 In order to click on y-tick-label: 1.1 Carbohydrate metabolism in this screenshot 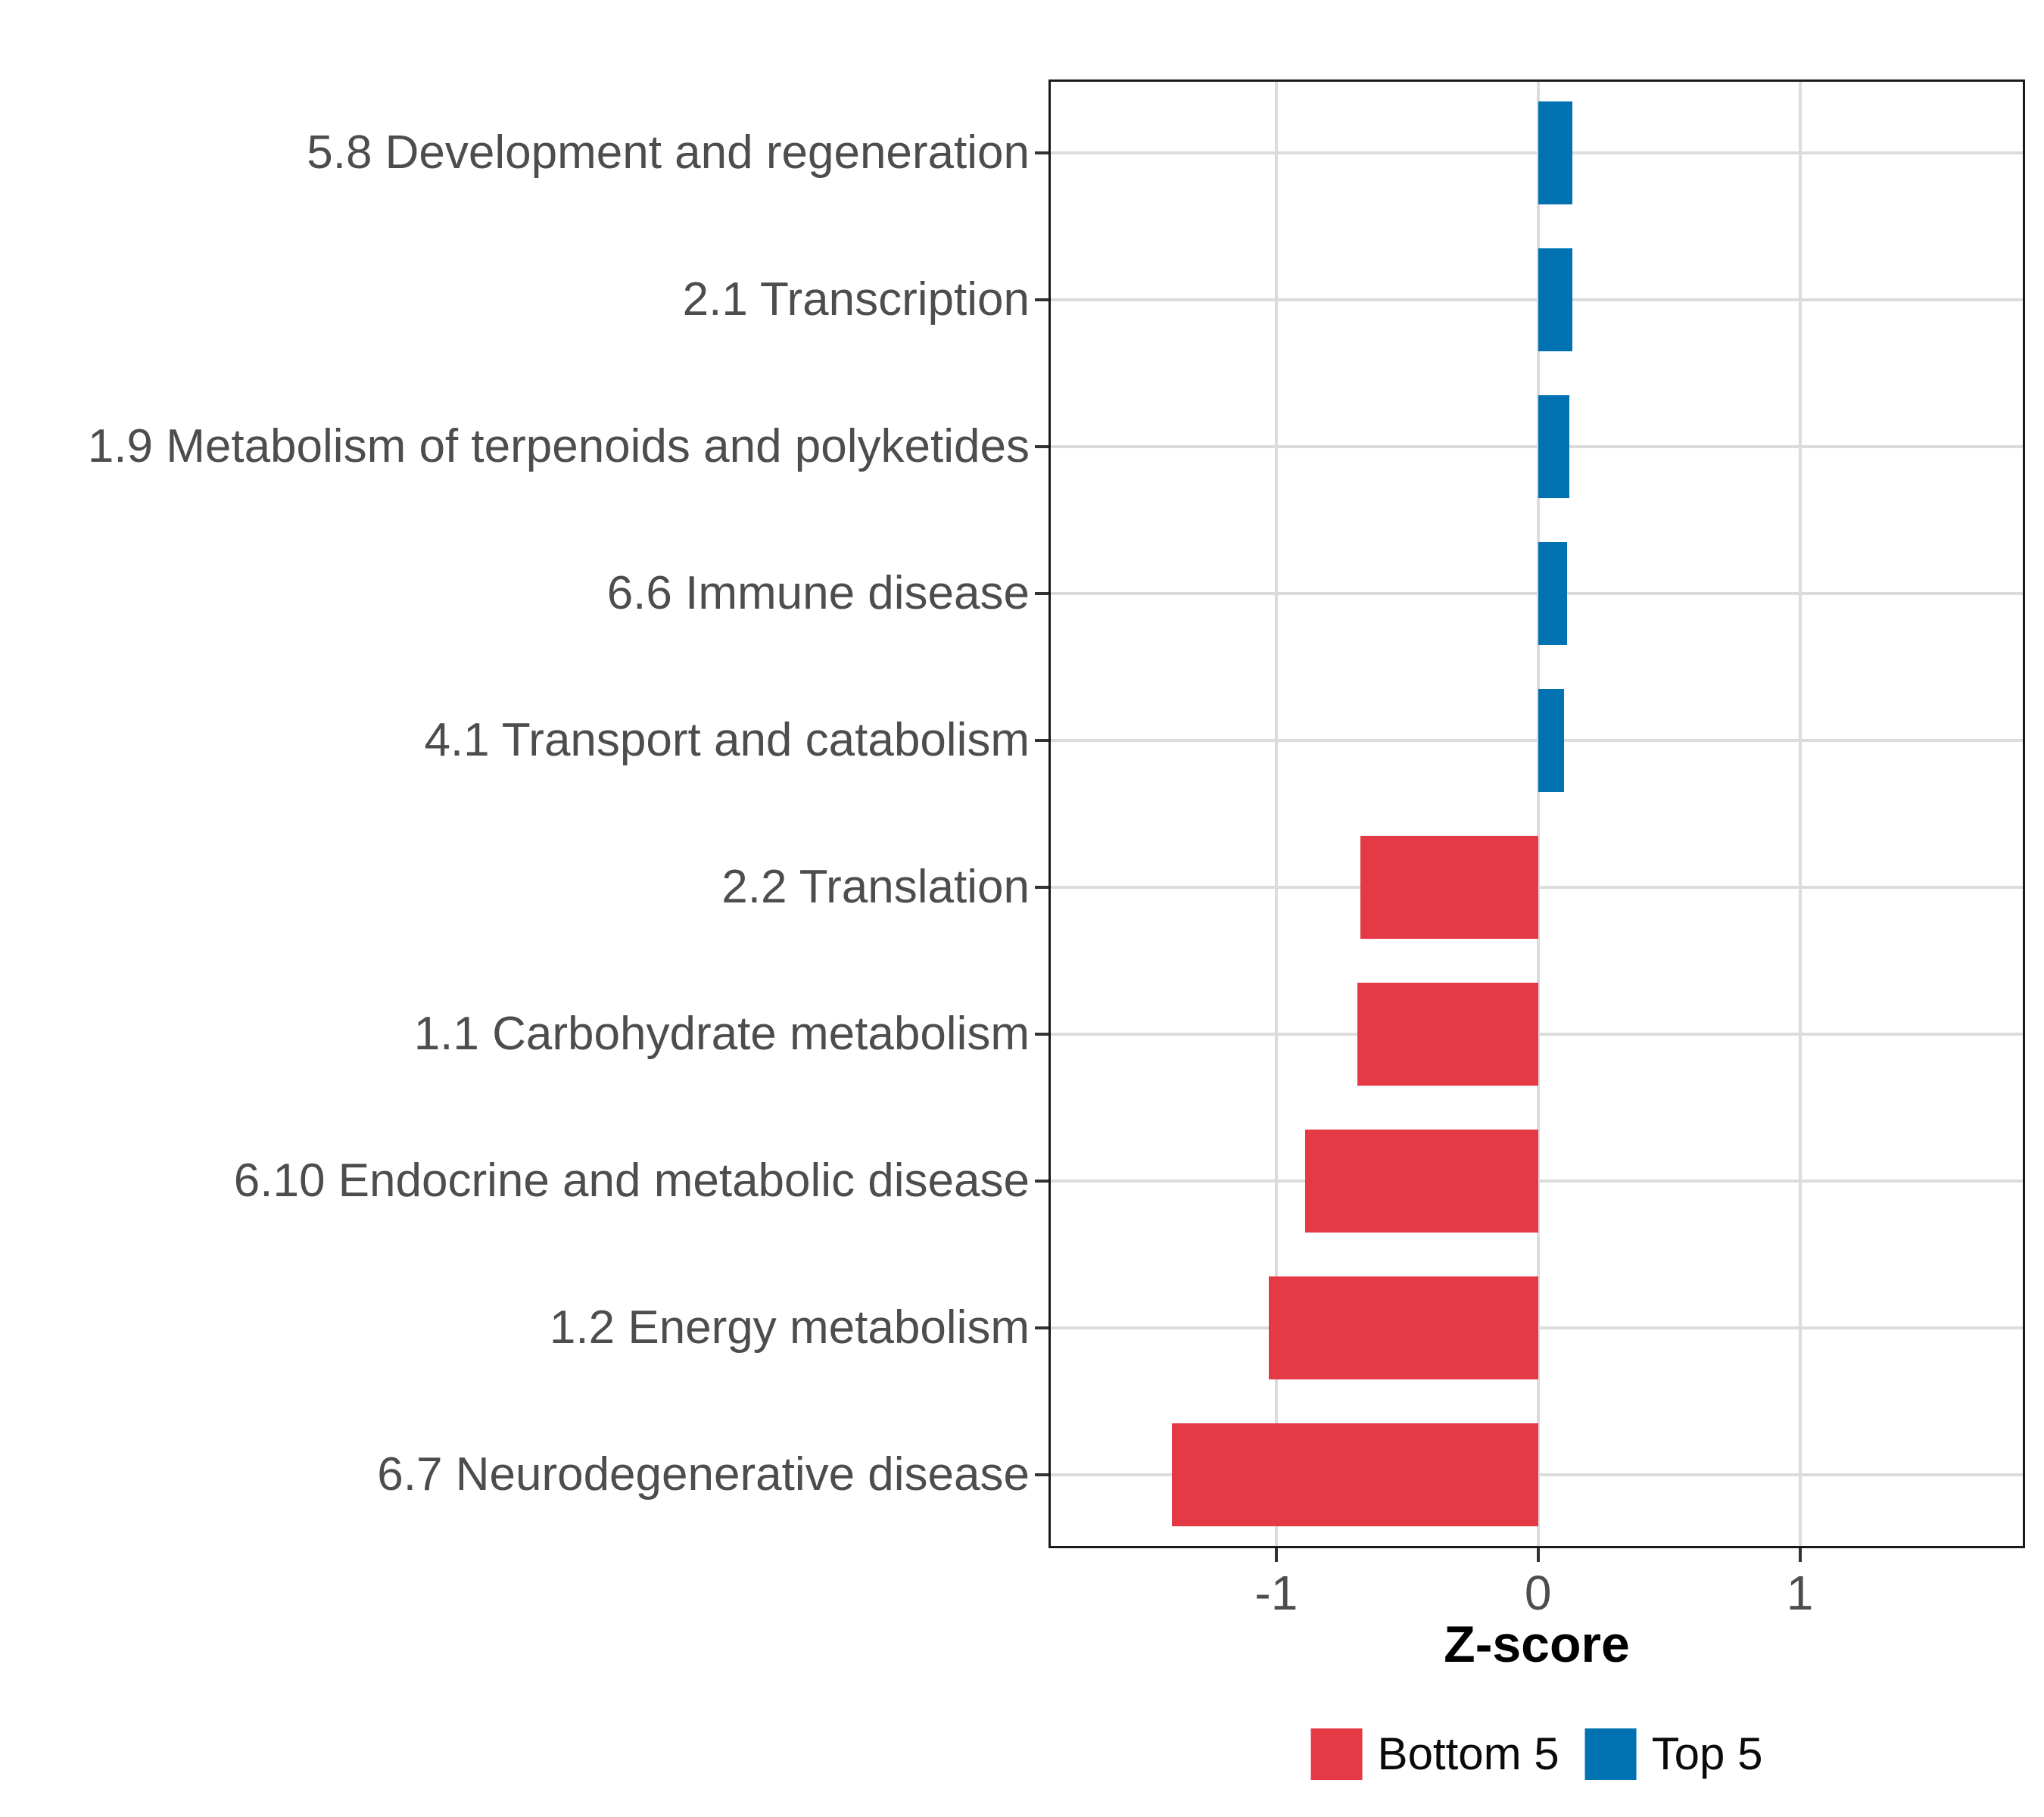, I will do `click(721, 1034)`.